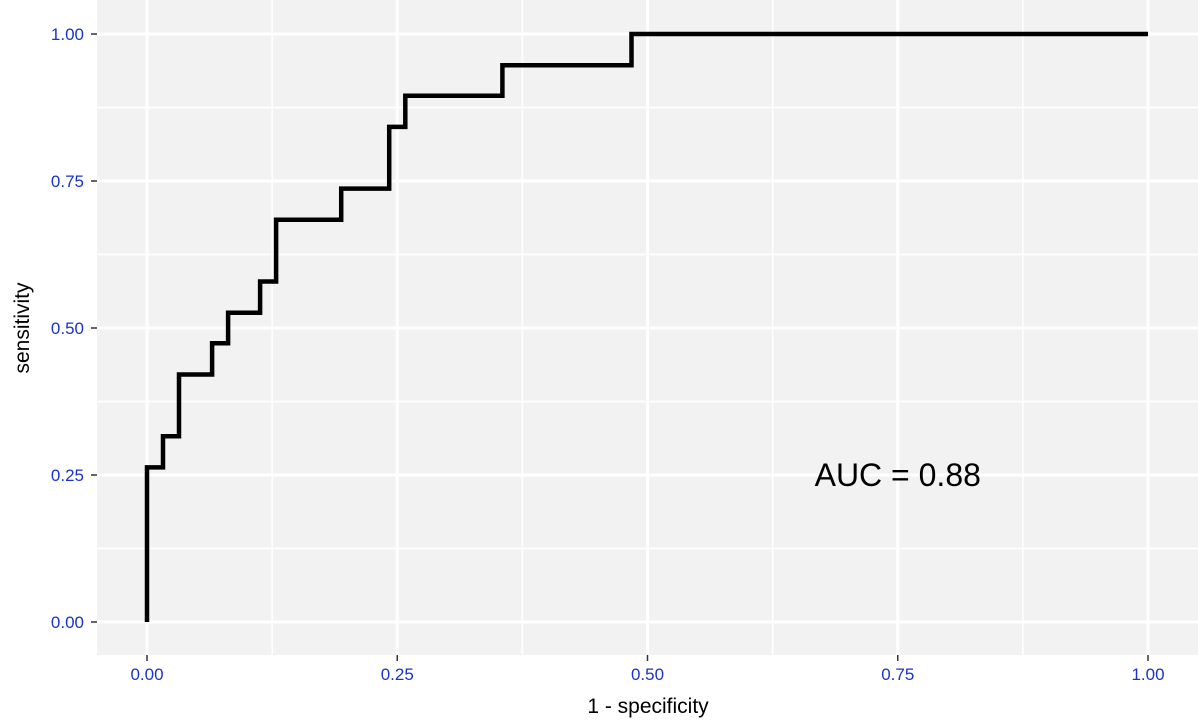 The height and width of the screenshot is (722, 1198). What do you see at coordinates (22, 328) in the screenshot?
I see `y-axis-title: sensitivity` at bounding box center [22, 328].